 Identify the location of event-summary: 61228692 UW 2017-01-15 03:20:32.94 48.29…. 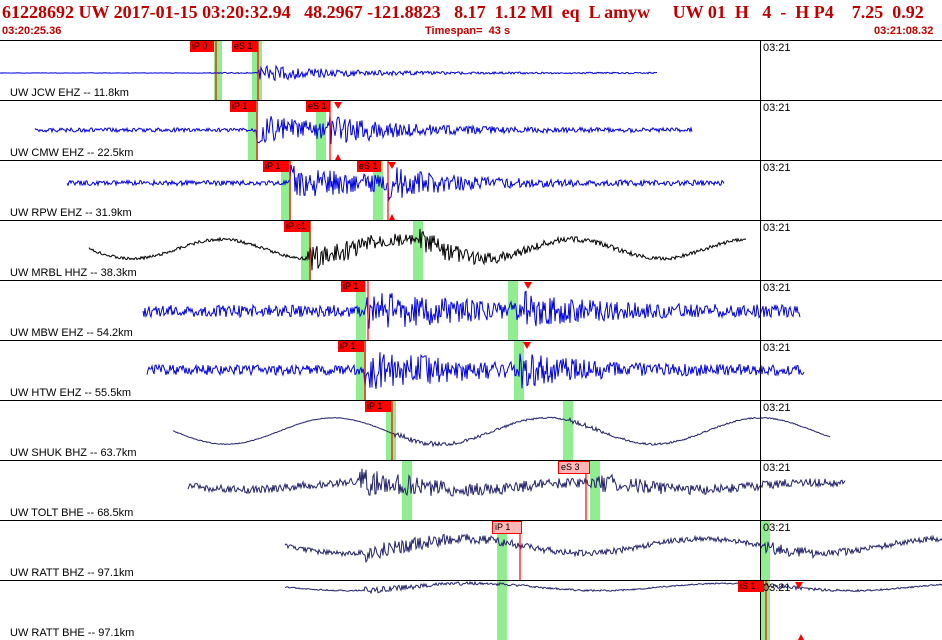
(463, 12).